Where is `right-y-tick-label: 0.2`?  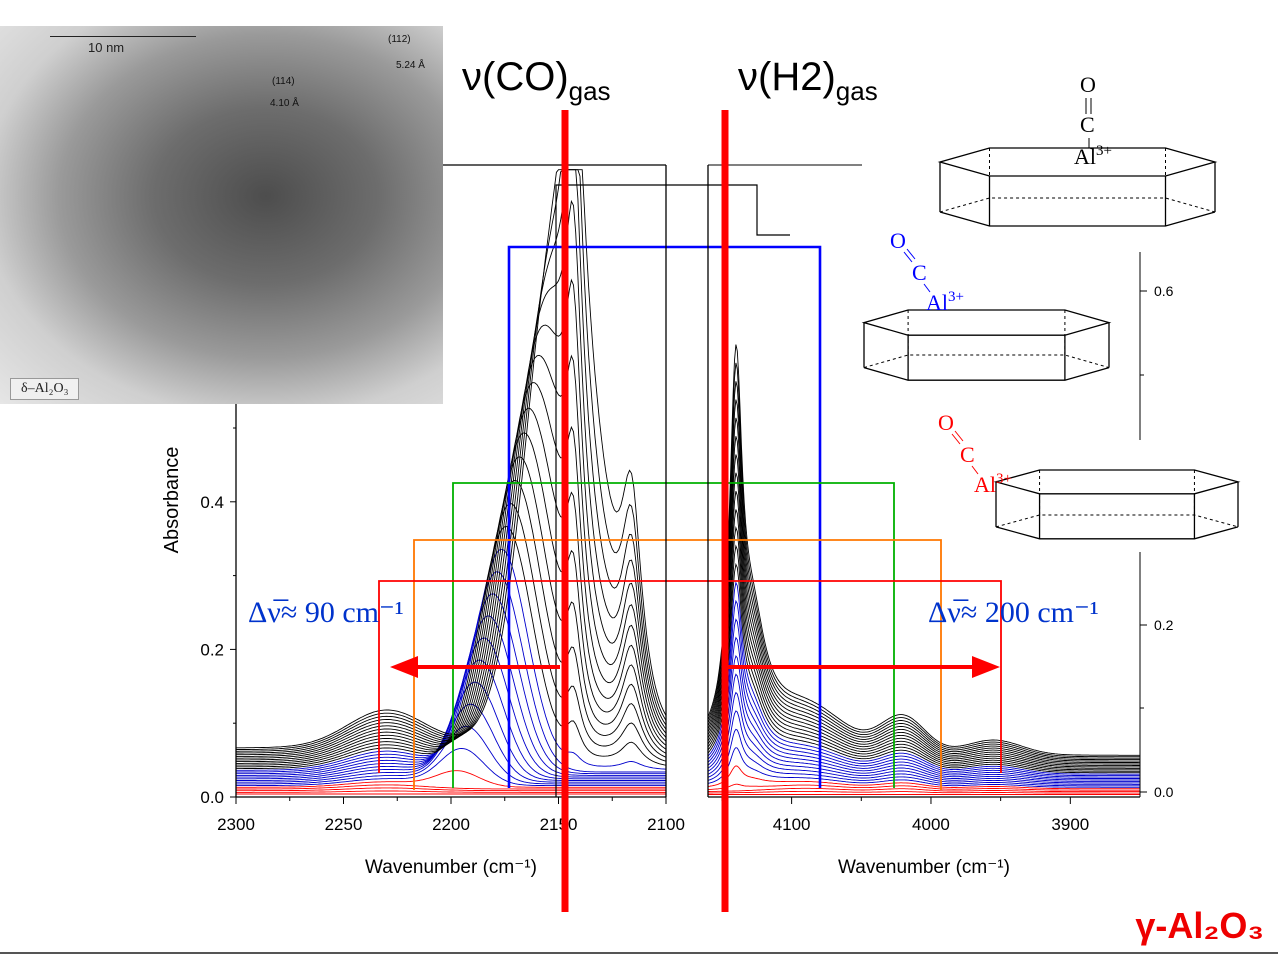 right-y-tick-label: 0.2 is located at coordinates (1164, 625).